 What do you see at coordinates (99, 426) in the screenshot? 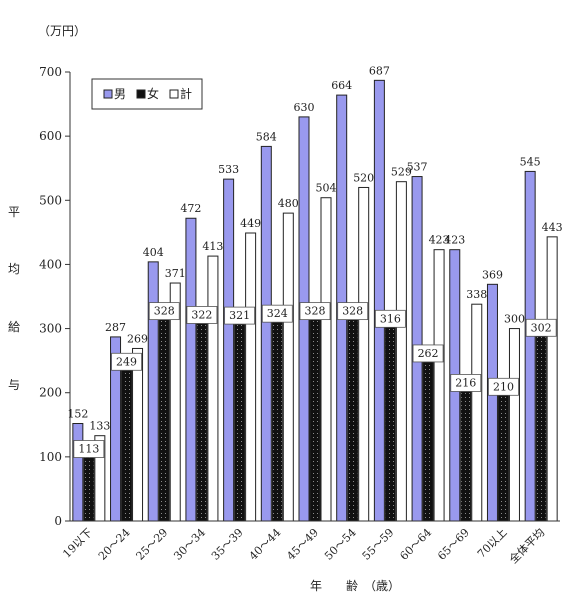
I see `value-label-total: 133` at bounding box center [99, 426].